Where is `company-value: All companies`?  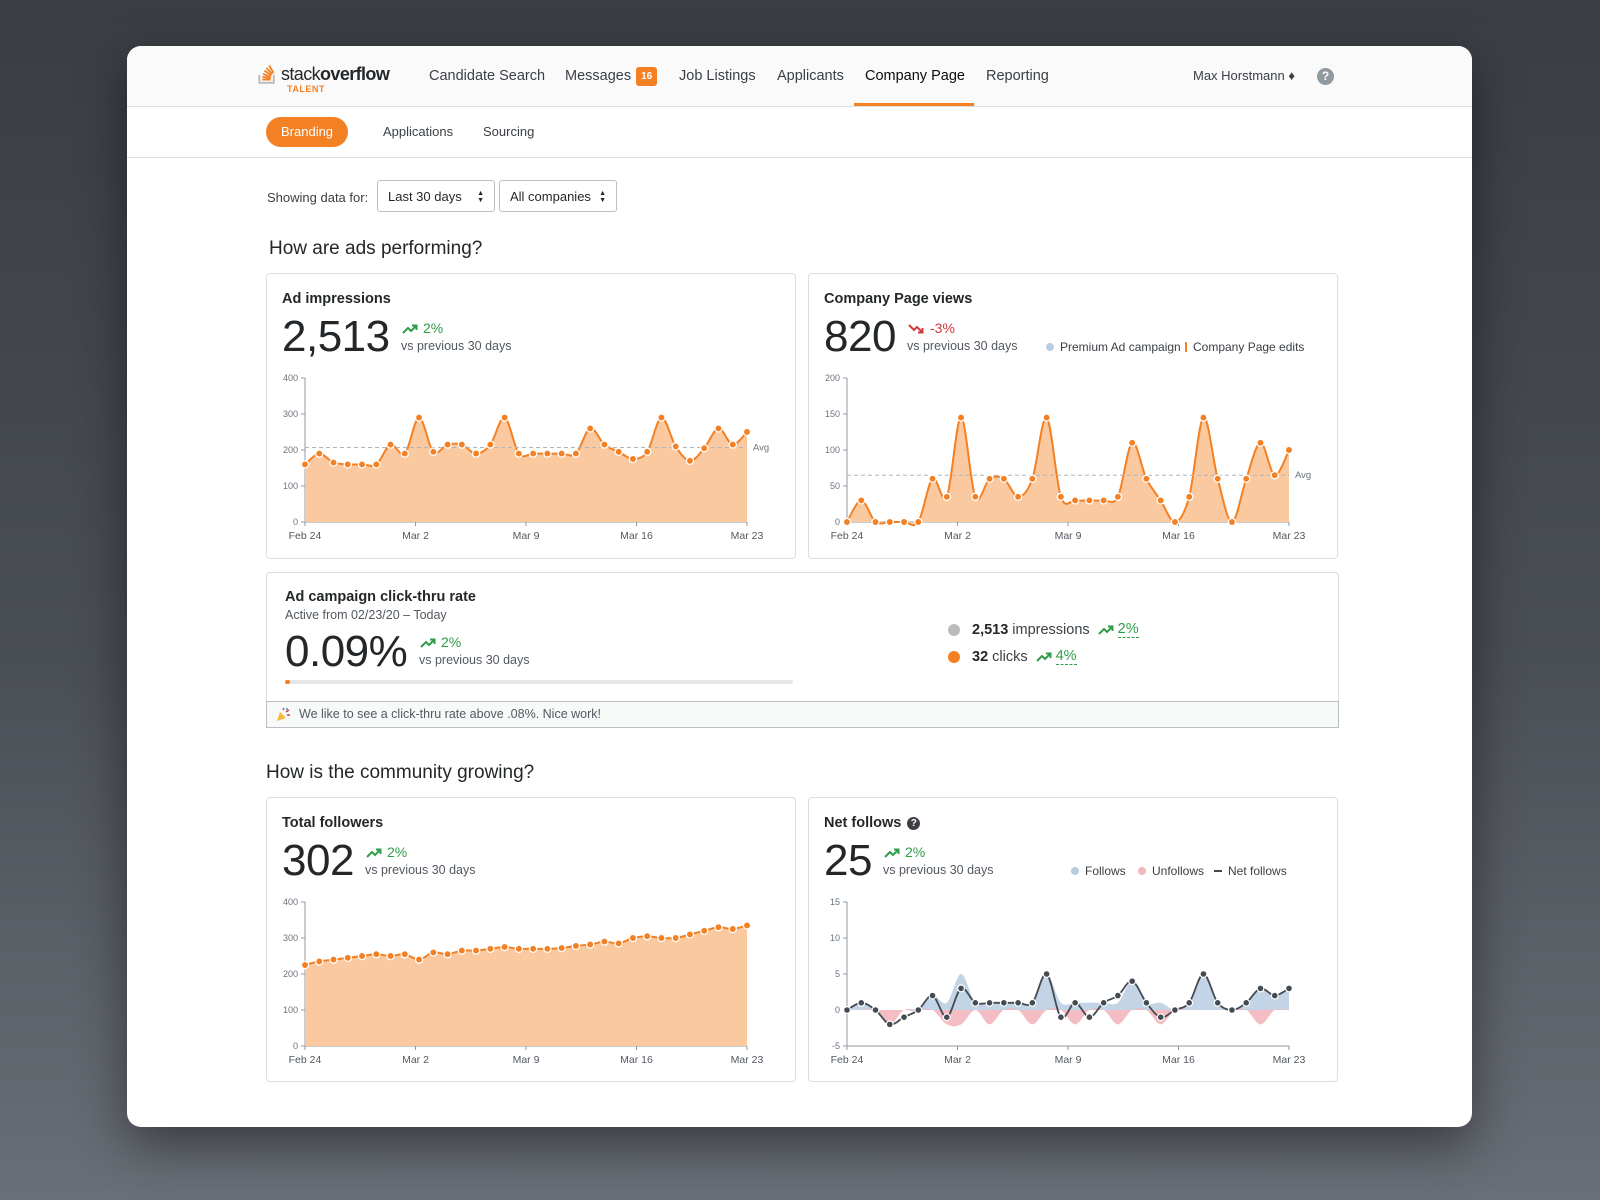
company-value: All companies is located at coordinates (550, 196).